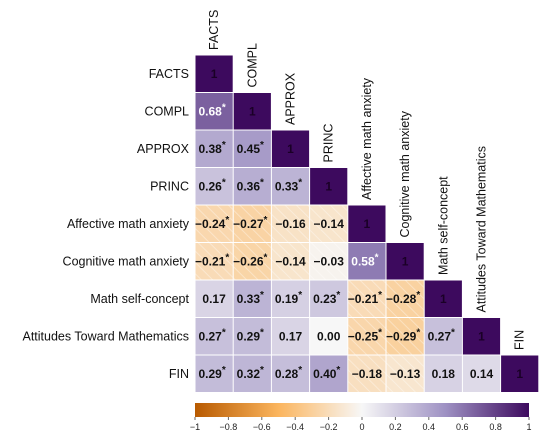 This screenshot has width=550, height=442. I want to click on colorbar-tick-label: −0.6, so click(262, 427).